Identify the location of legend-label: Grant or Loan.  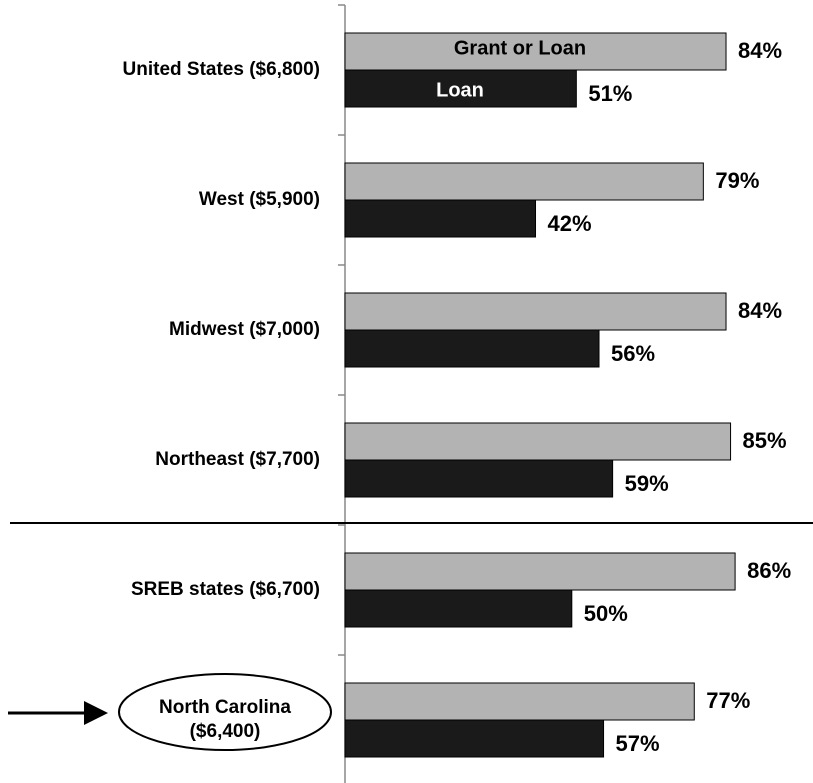
(520, 48).